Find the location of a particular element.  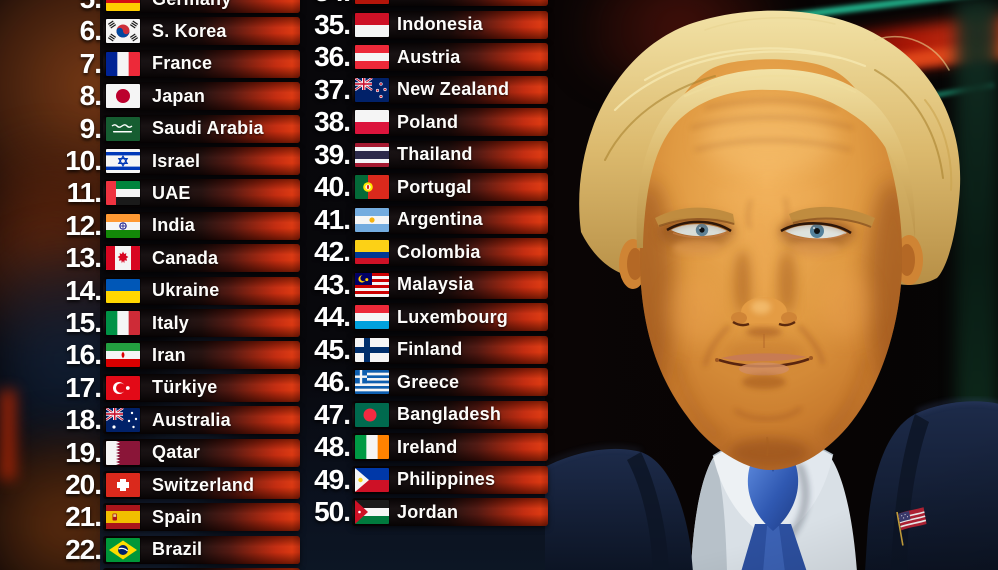

rank-row-35: 35. Indonesia is located at coordinates (499, 24).